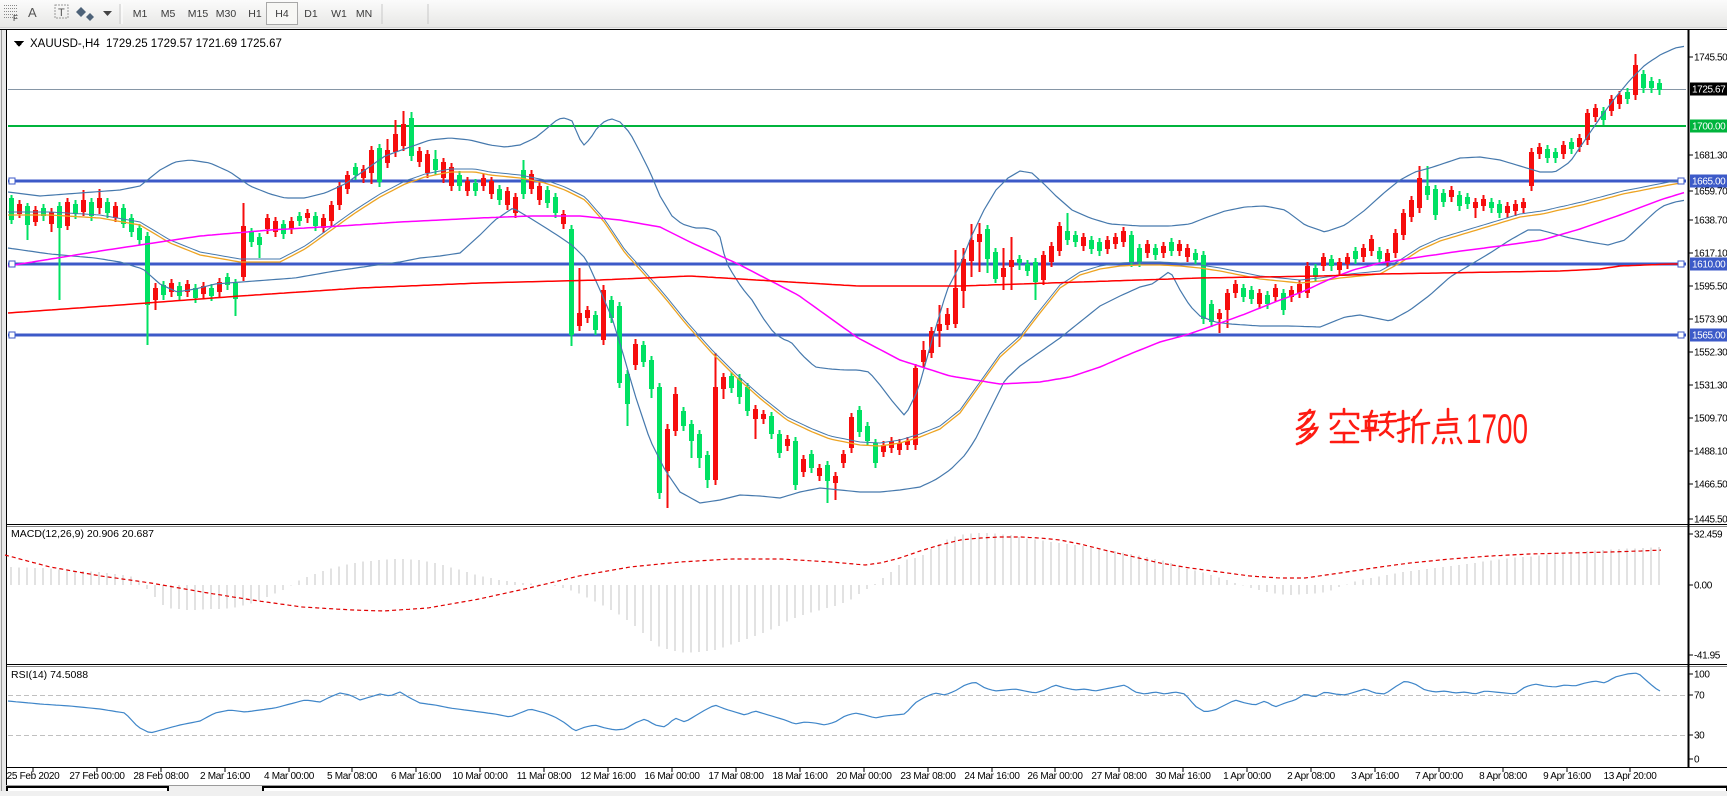  I want to click on svg-text: 4 Mar 00:00, so click(289, 776).